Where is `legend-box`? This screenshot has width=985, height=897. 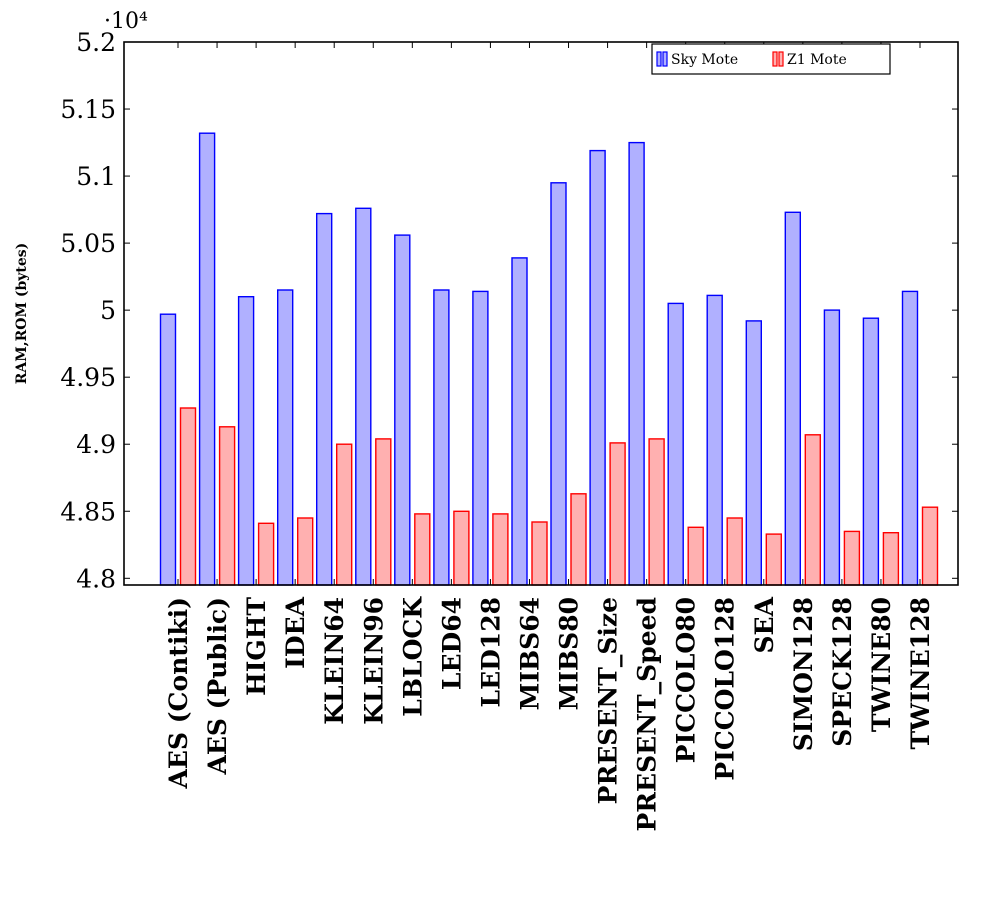
legend-box is located at coordinates (771, 59).